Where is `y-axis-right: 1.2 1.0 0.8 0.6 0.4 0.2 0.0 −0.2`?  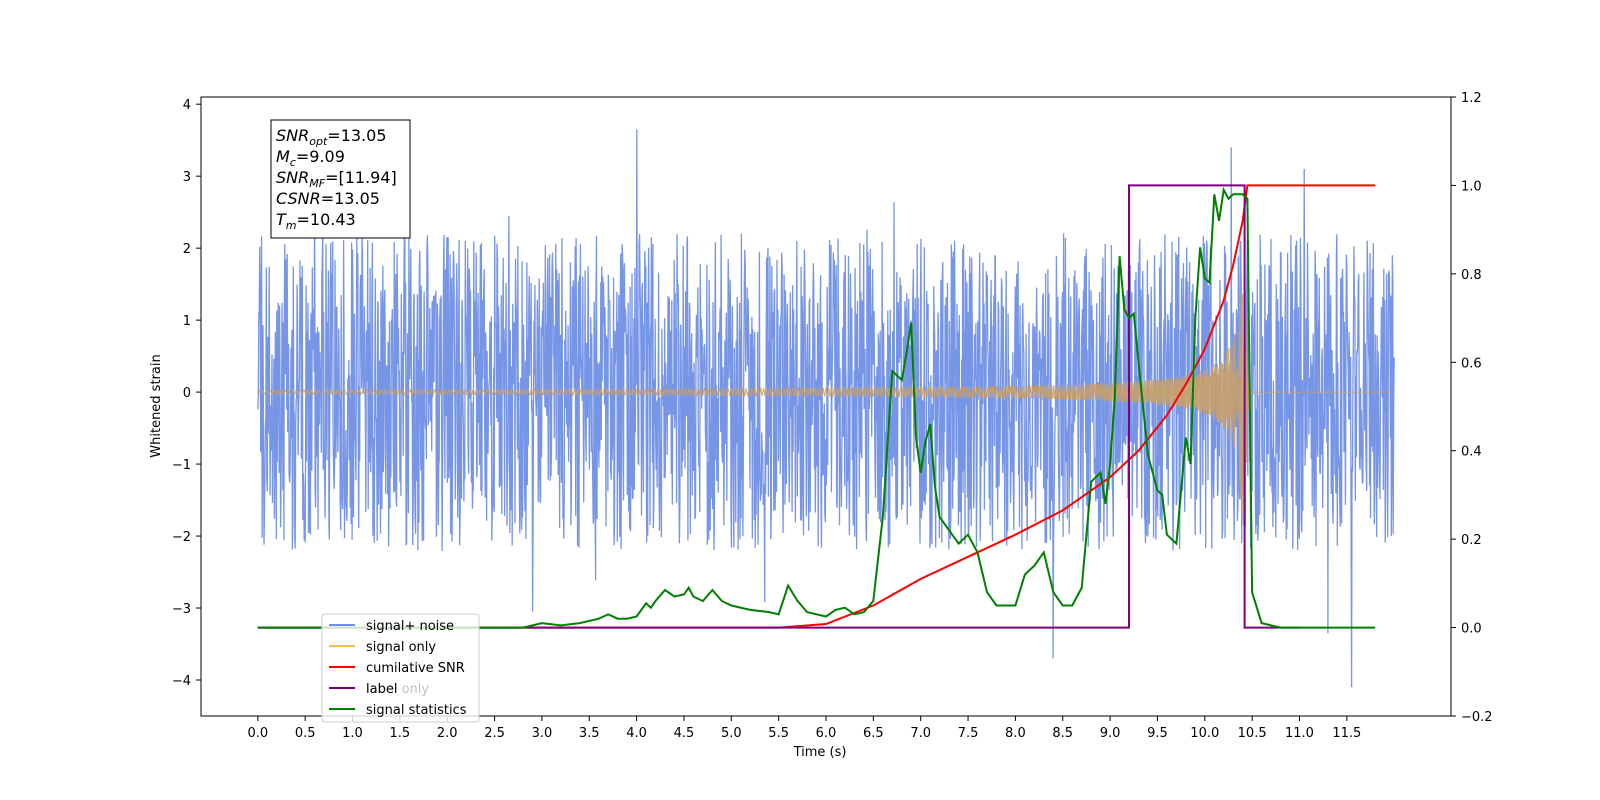 y-axis-right: 1.2 1.0 0.8 0.6 0.4 0.2 0.0 −0.2 is located at coordinates (1472, 408).